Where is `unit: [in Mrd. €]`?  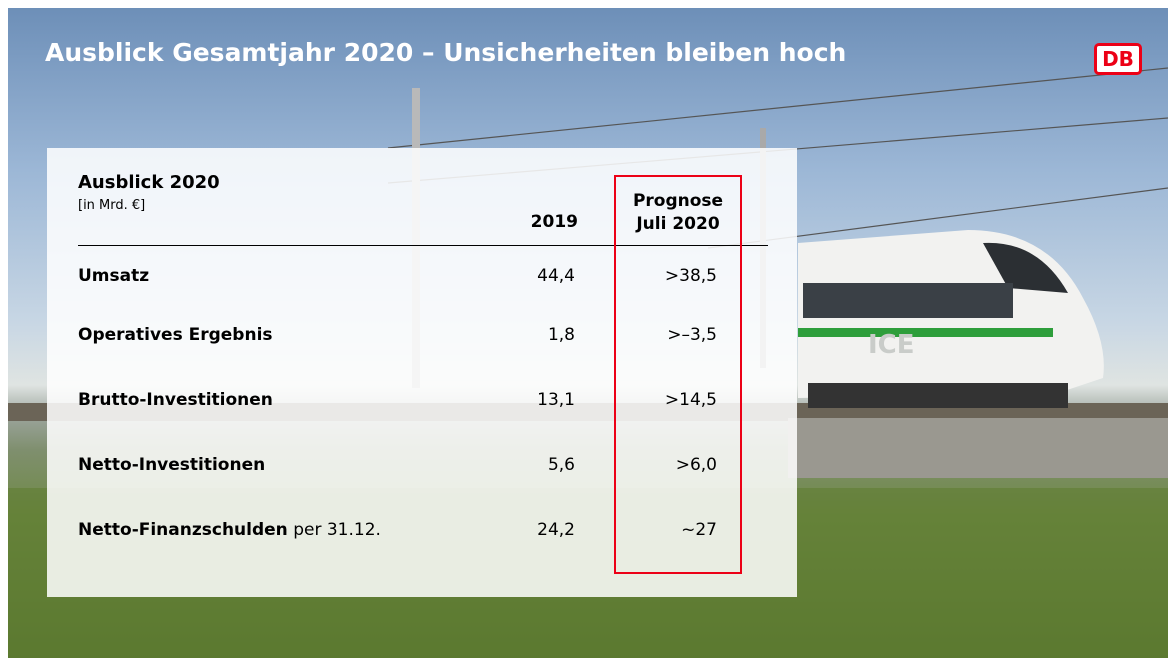
unit: [in Mrd. €] is located at coordinates (112, 205).